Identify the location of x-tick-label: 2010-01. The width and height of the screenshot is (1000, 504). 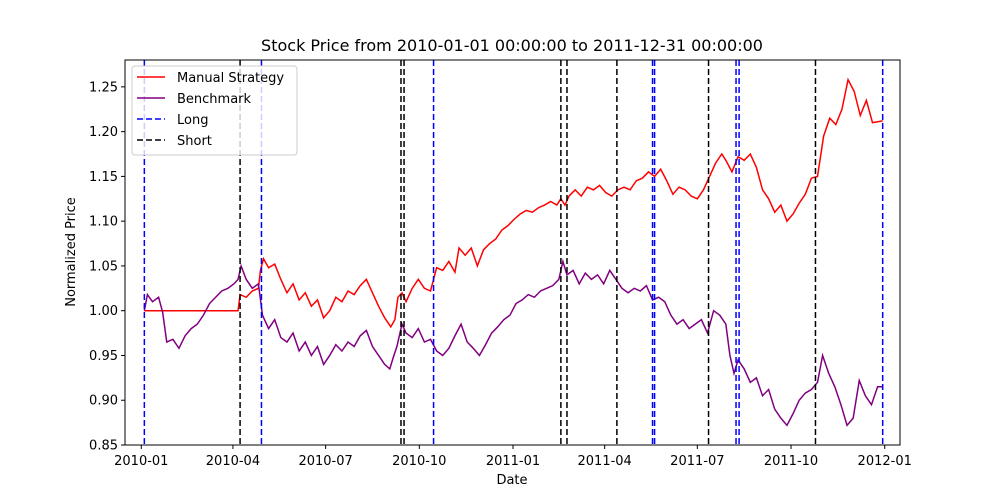
(141, 461).